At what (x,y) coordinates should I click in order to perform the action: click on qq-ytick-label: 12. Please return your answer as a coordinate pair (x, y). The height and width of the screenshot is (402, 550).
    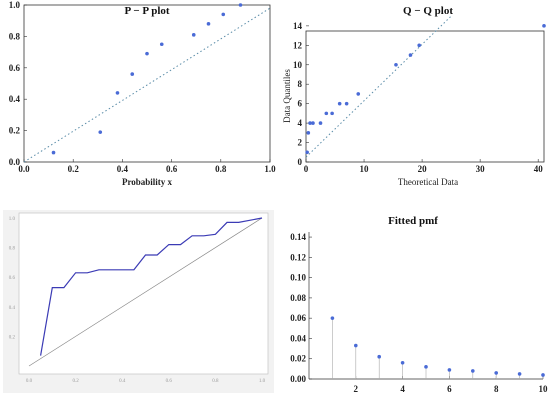
    Looking at the image, I should click on (298, 45).